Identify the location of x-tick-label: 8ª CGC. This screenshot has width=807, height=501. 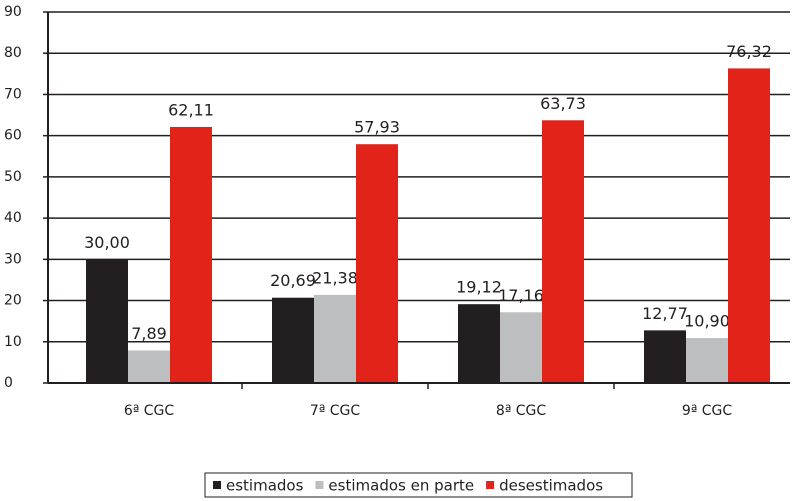
(521, 411).